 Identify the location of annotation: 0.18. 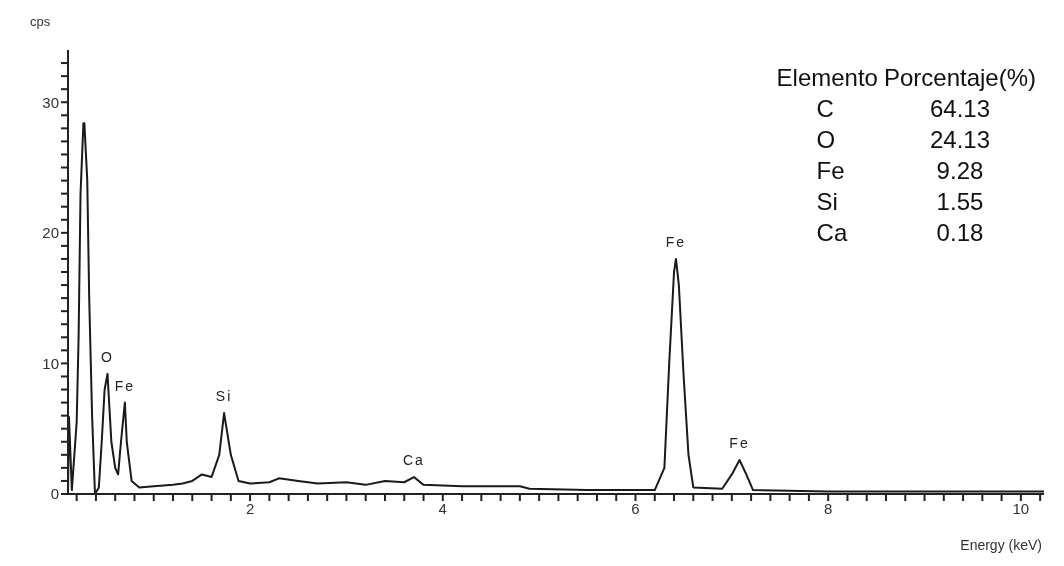
(960, 233).